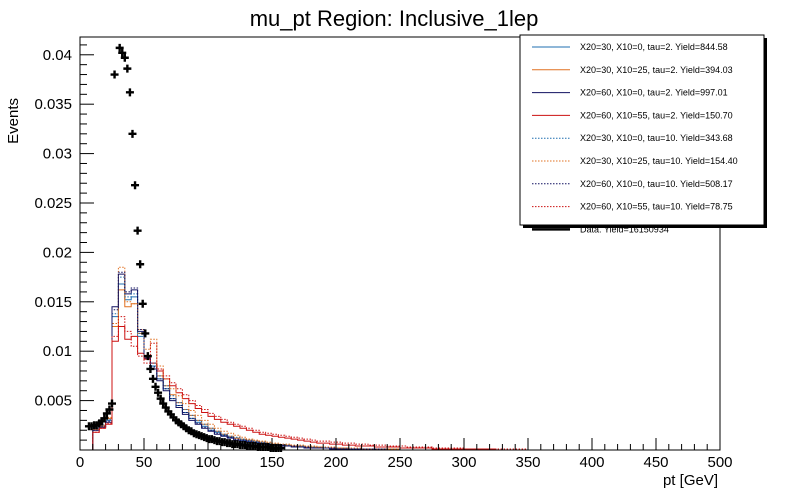 This screenshot has height=500, width=800. What do you see at coordinates (394, 18) in the screenshot?
I see `chart-title: mu_pt Region: Inclusive_1lep` at bounding box center [394, 18].